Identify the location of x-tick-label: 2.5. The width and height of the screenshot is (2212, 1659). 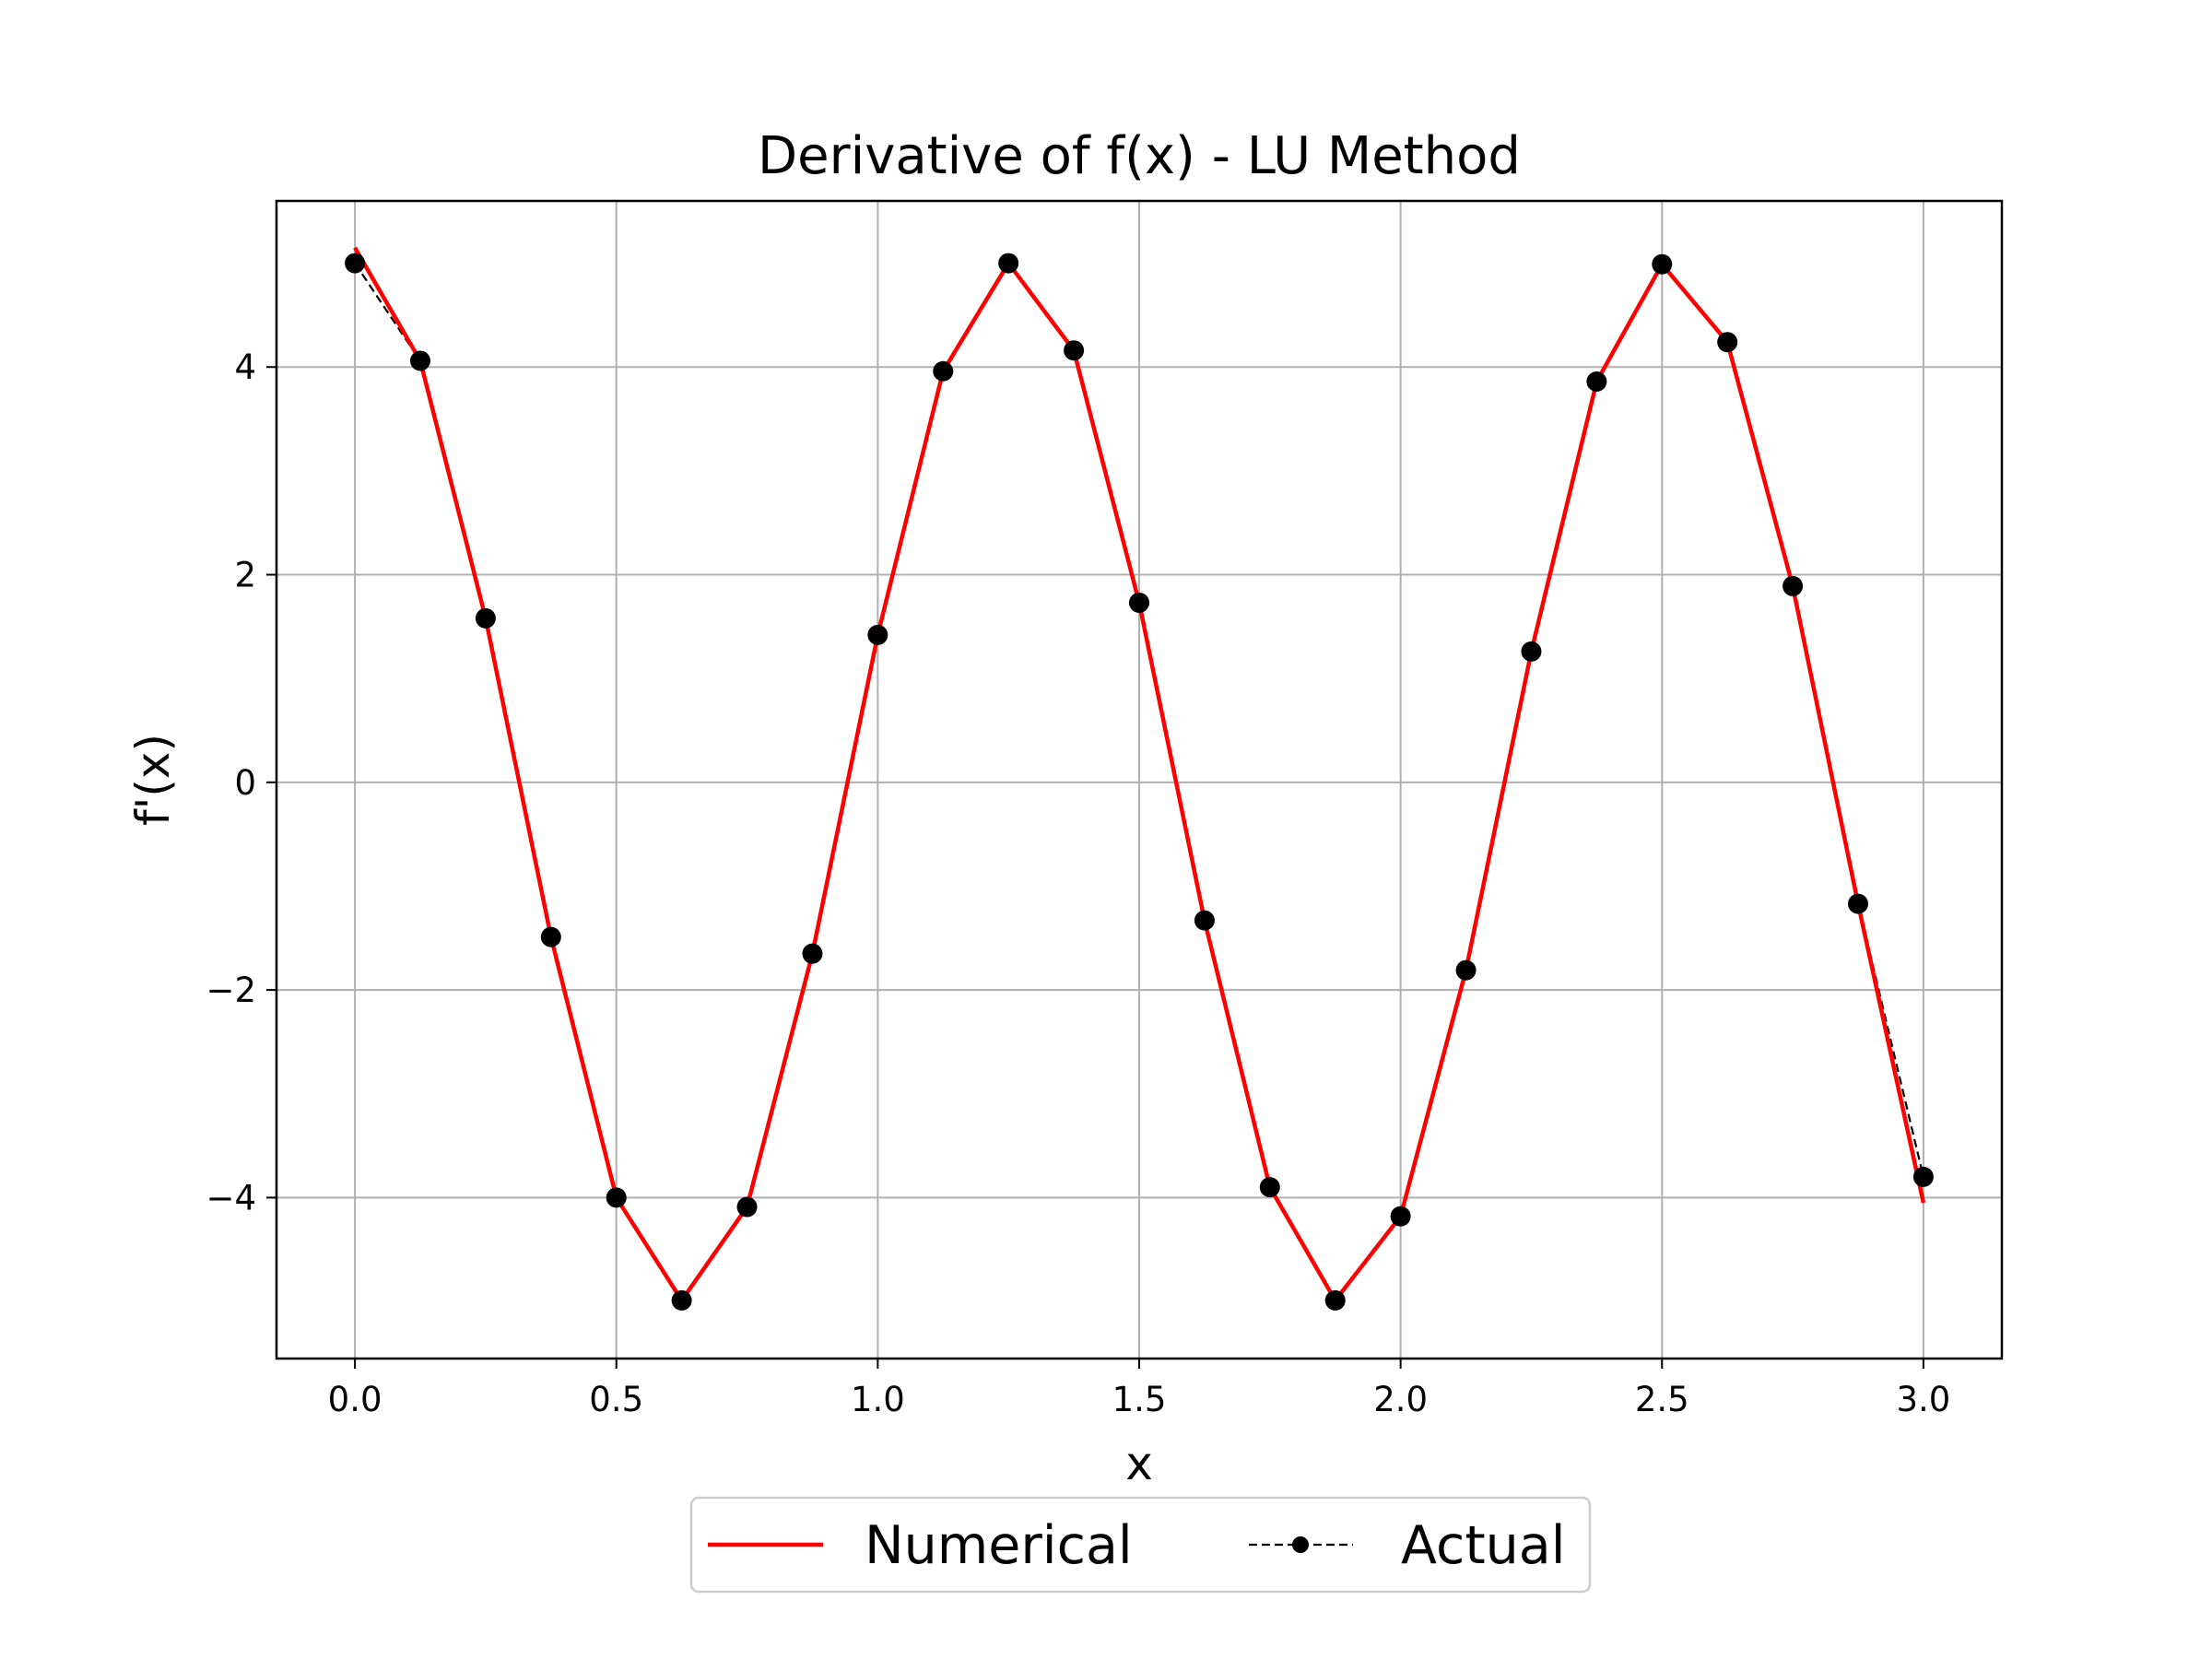
(1662, 1399).